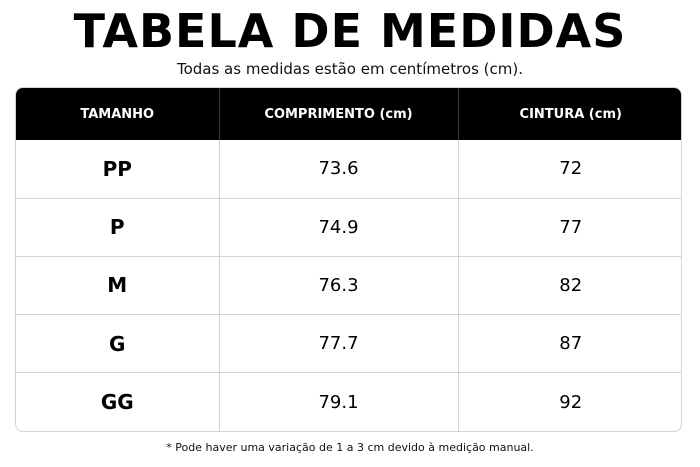 The height and width of the screenshot is (467, 700). What do you see at coordinates (117, 114) in the screenshot?
I see `column-header-size: TAMANHO` at bounding box center [117, 114].